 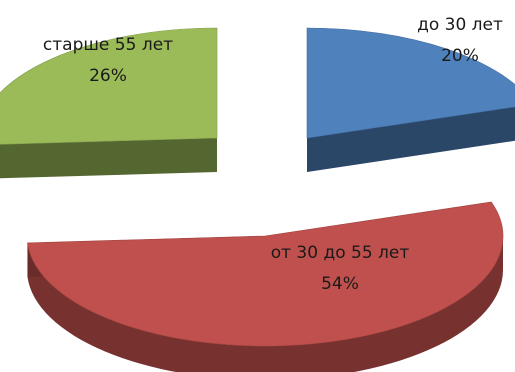 What do you see at coordinates (340, 253) in the screenshot?
I see `slice-label-2: от 30 до 55 лет` at bounding box center [340, 253].